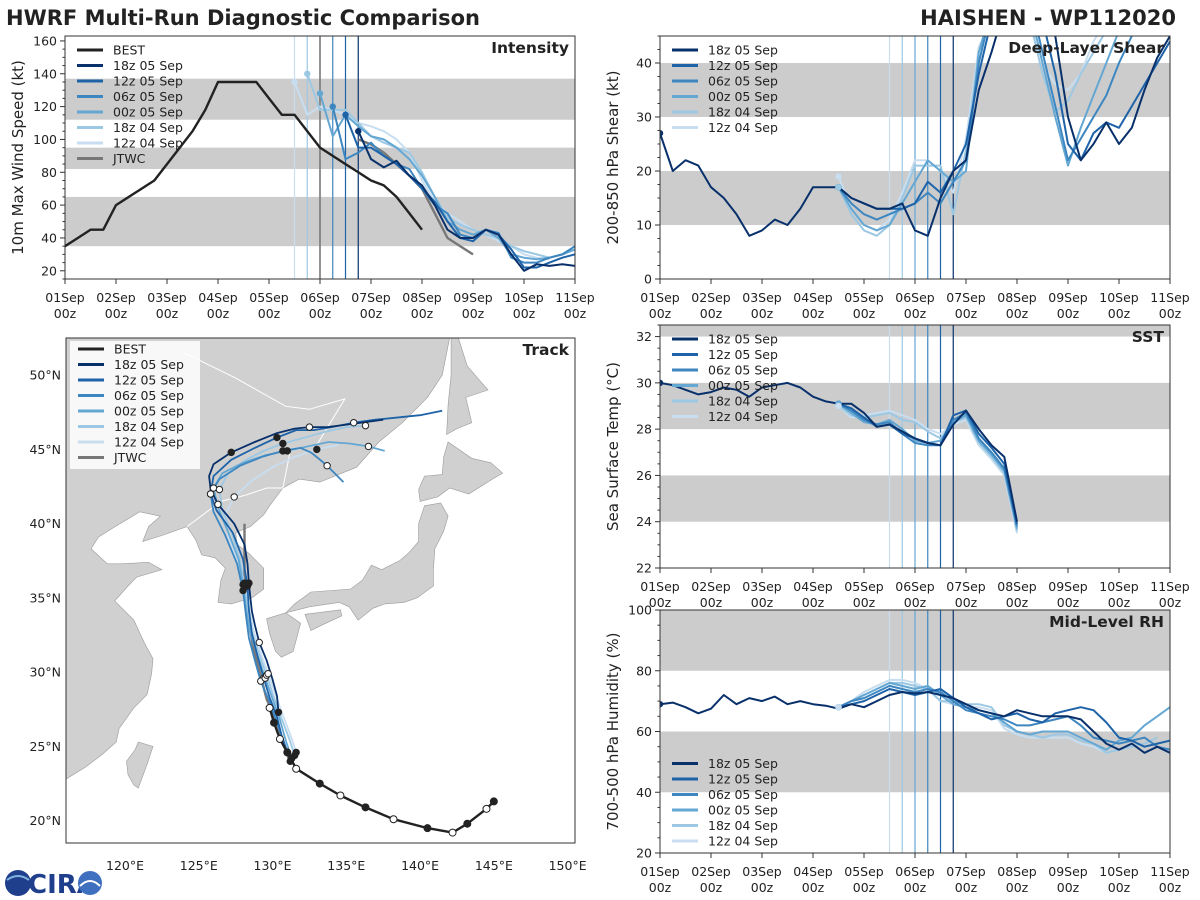  What do you see at coordinates (45, 106) in the screenshot?
I see `intensity-ytick-label: 120` at bounding box center [45, 106].